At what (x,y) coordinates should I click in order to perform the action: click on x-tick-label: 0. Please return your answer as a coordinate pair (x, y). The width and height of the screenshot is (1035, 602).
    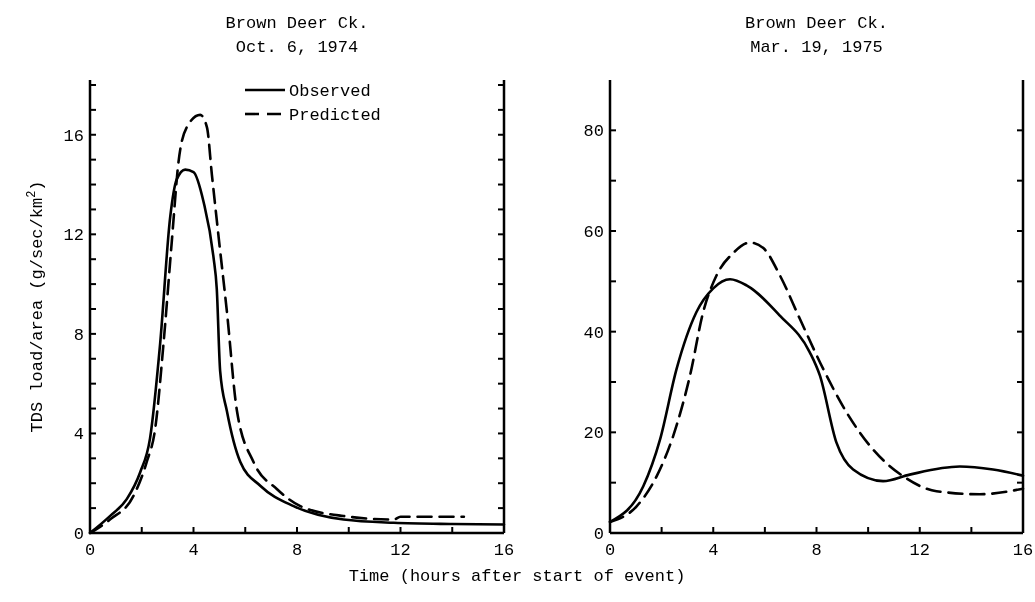
    Looking at the image, I should click on (610, 550).